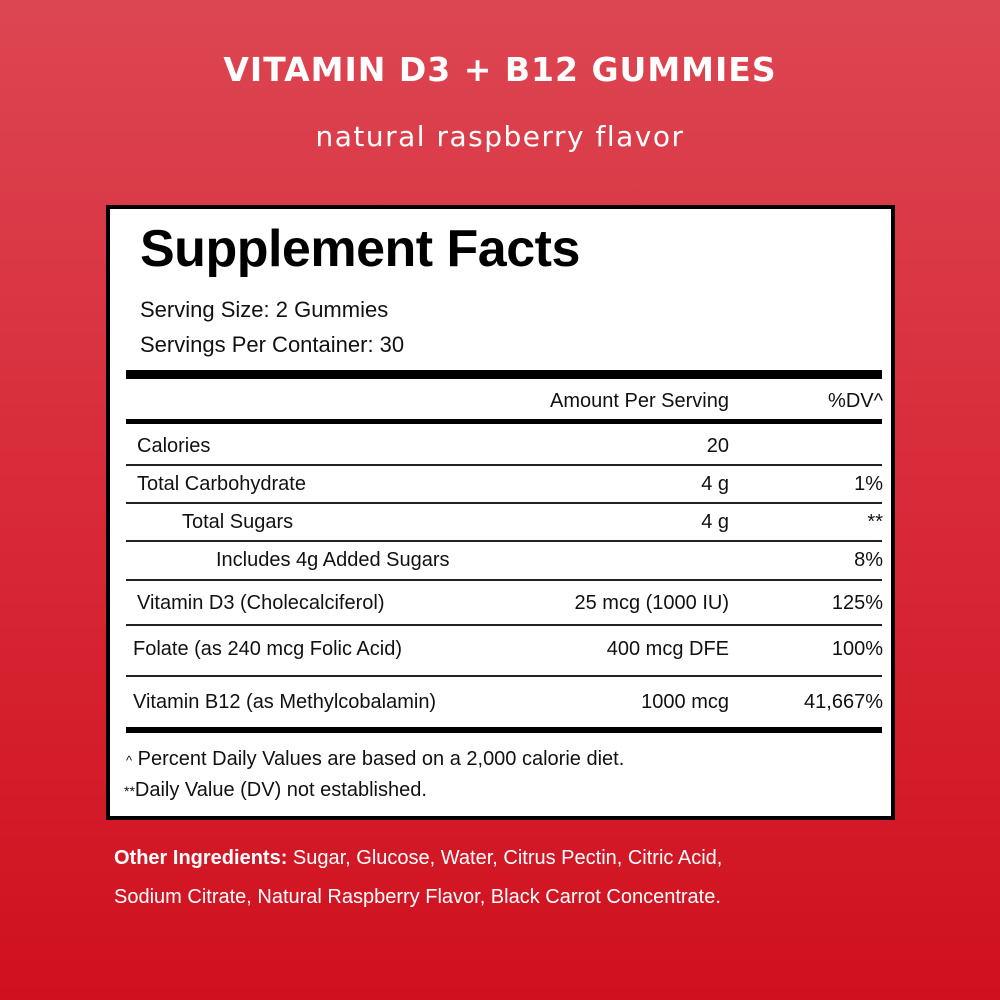  Describe the element at coordinates (267, 649) in the screenshot. I see `row-label: Folate (as 240 mcg Folic Acid)` at that location.